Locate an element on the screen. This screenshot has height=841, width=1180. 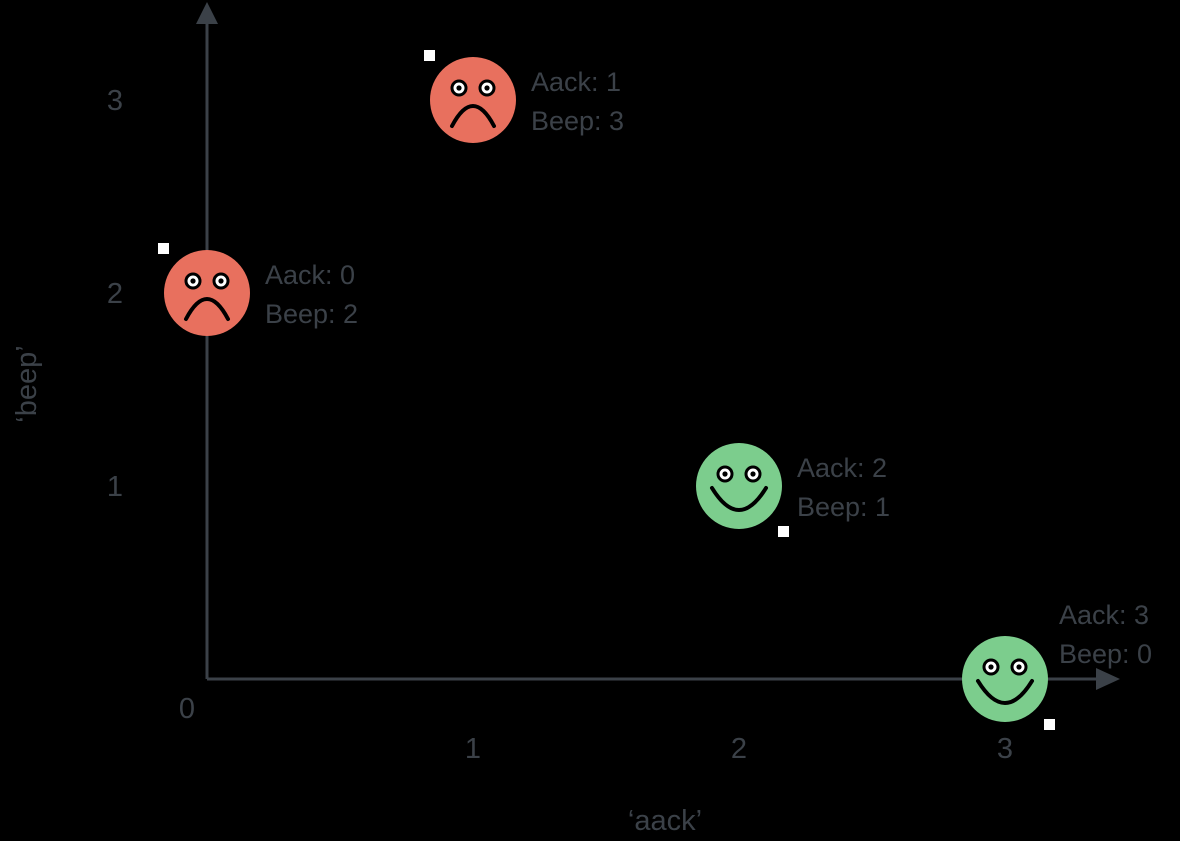
y-axis-title: ‘beep’ is located at coordinates (27, 383).